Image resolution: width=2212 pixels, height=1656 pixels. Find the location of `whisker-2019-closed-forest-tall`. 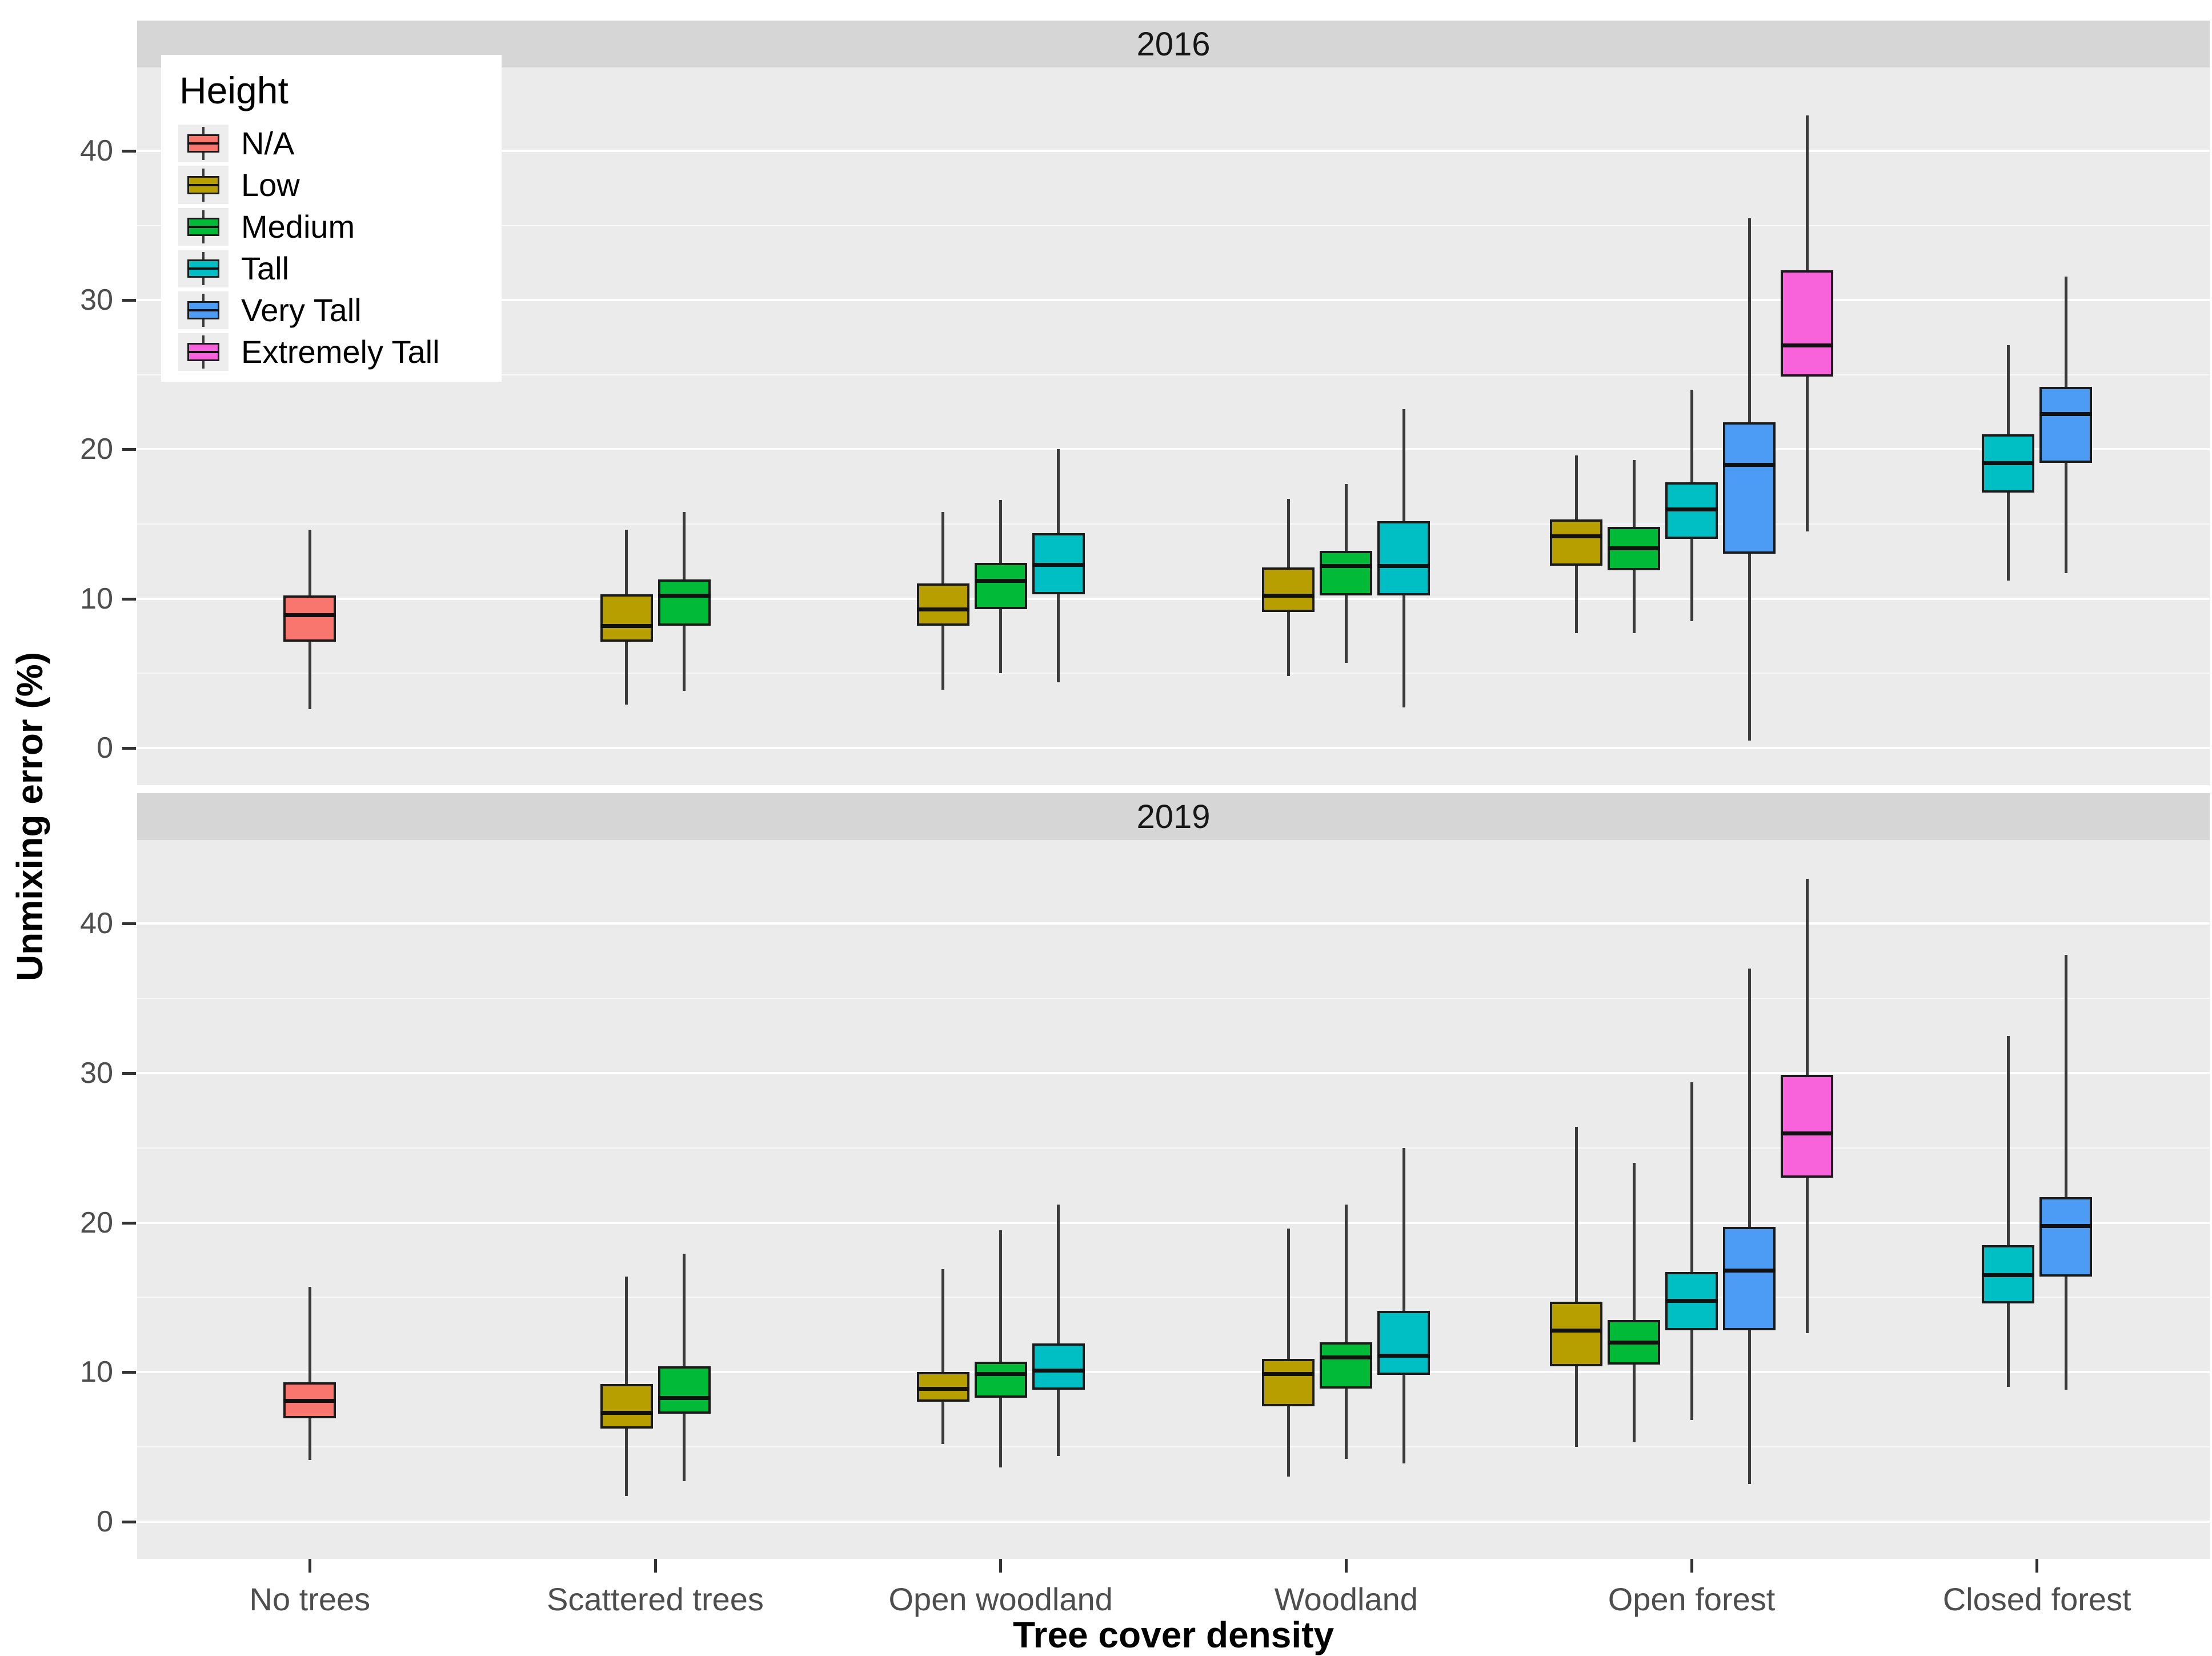

whisker-2019-closed-forest-tall is located at coordinates (2008, 1211).